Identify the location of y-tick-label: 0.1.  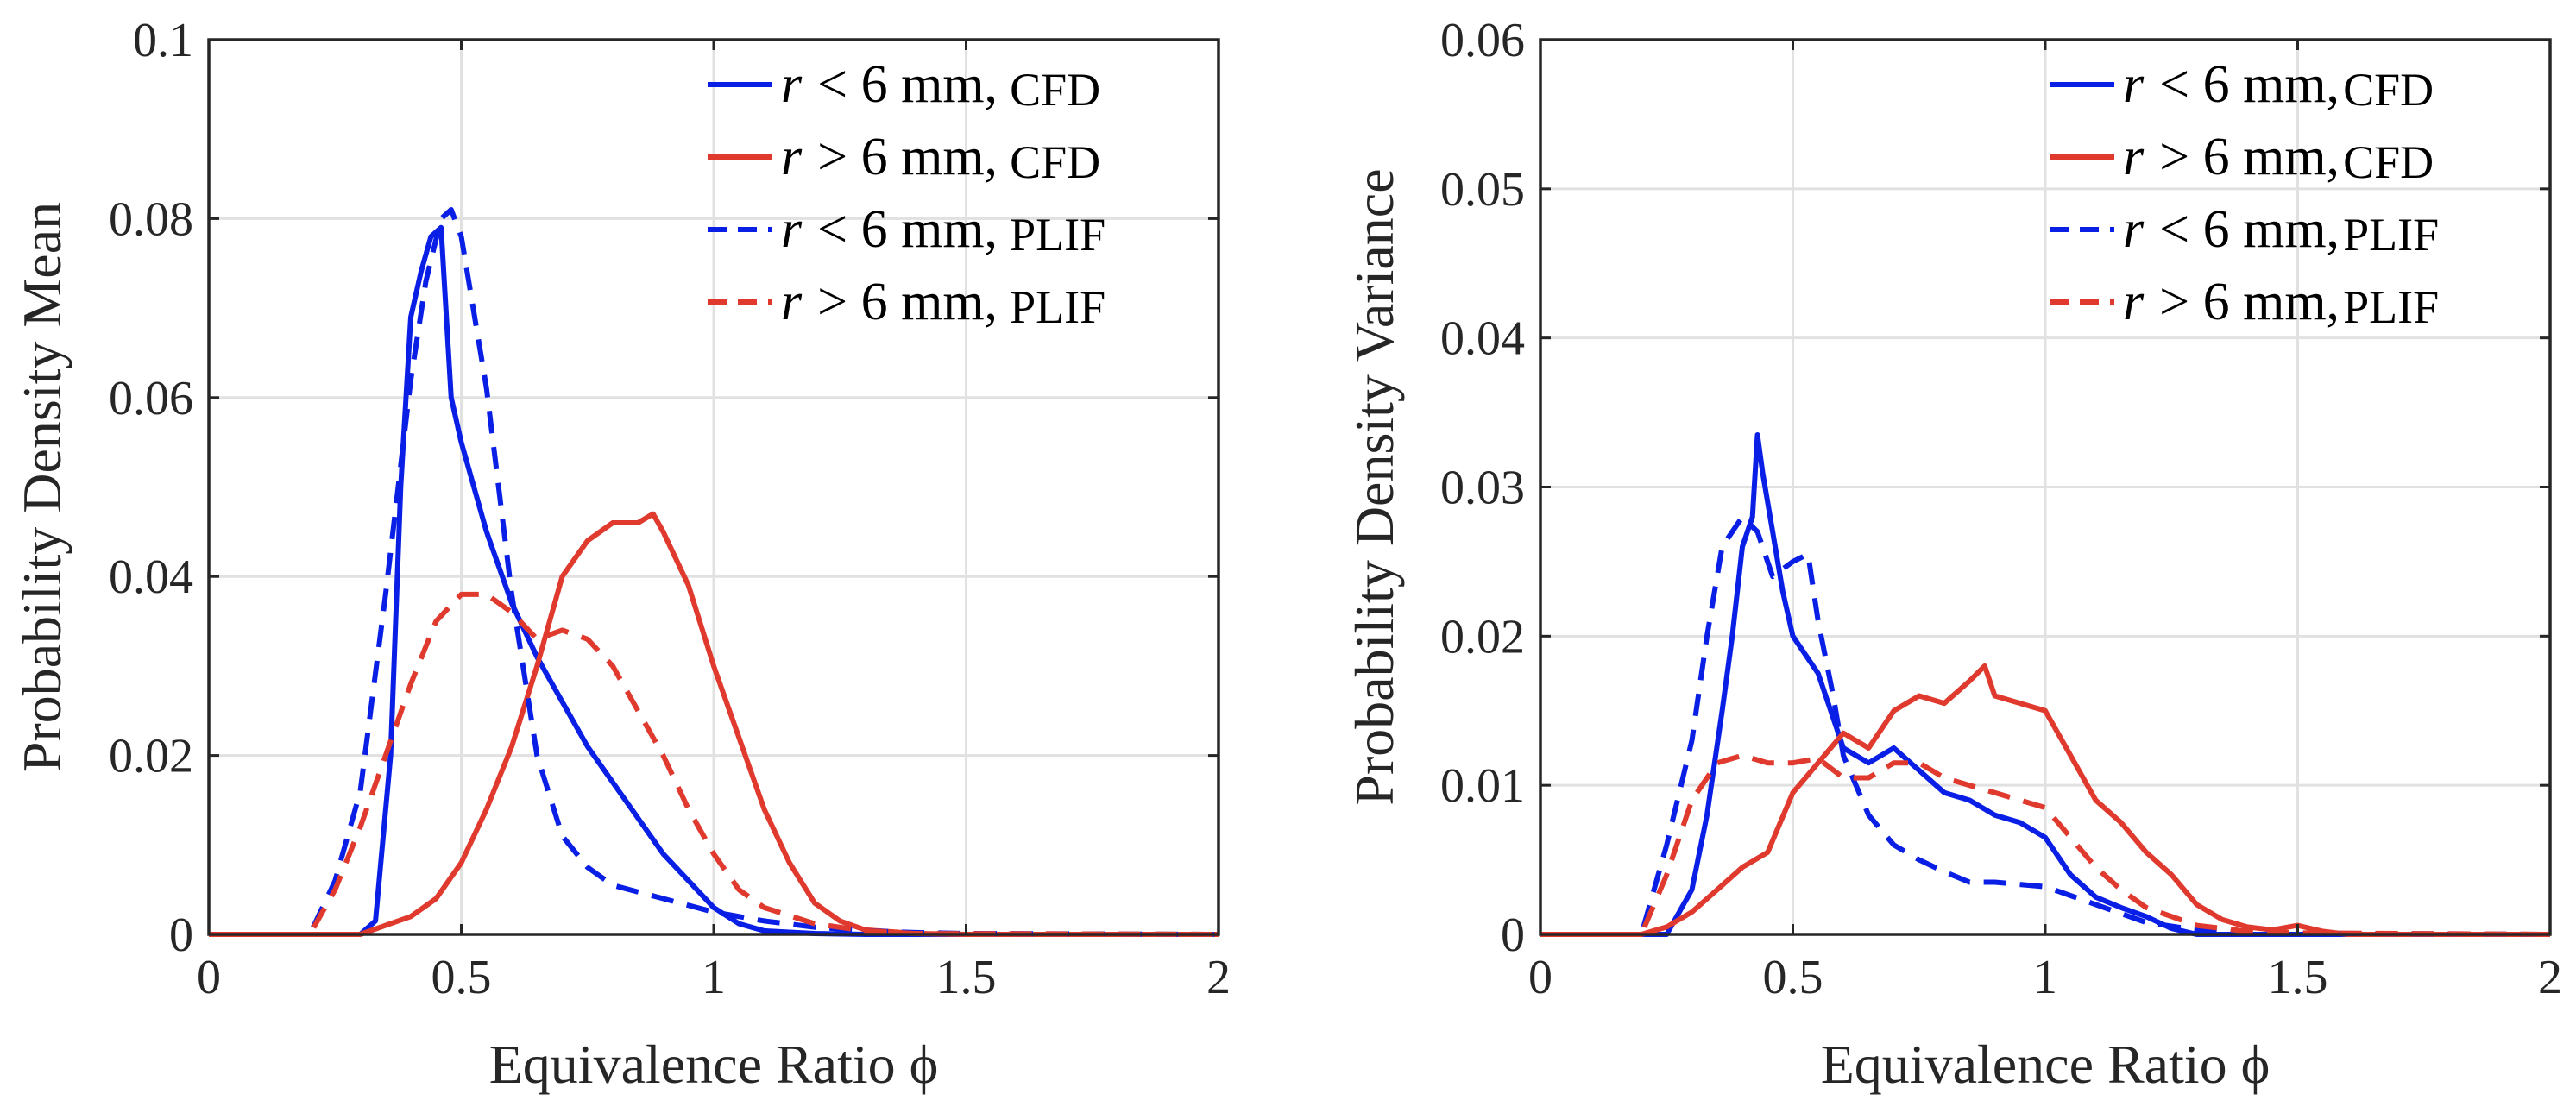
(163, 40).